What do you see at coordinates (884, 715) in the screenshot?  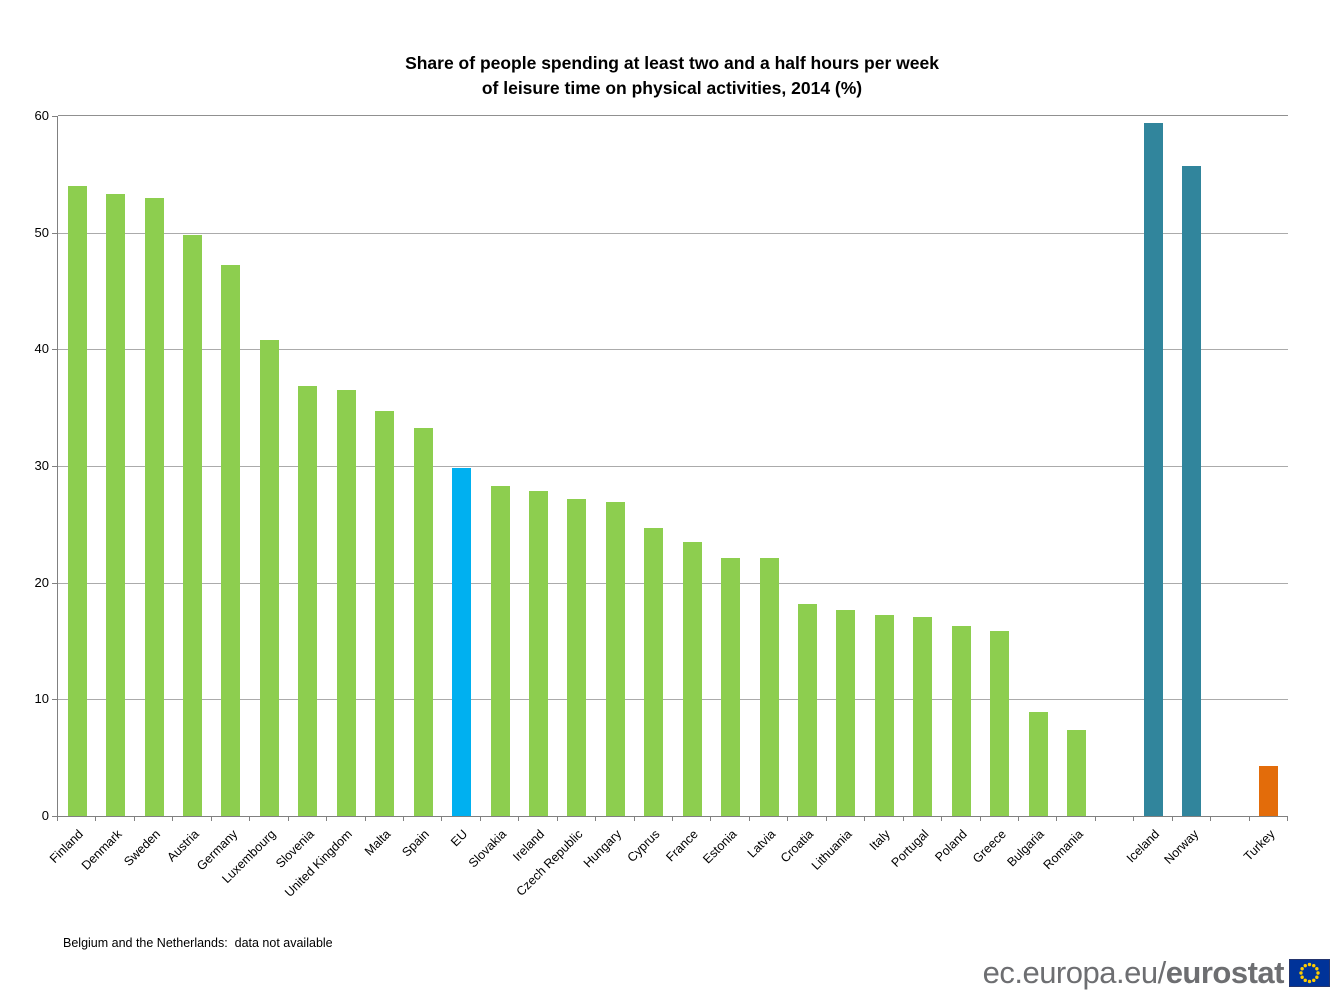 I see `bar-italy` at bounding box center [884, 715].